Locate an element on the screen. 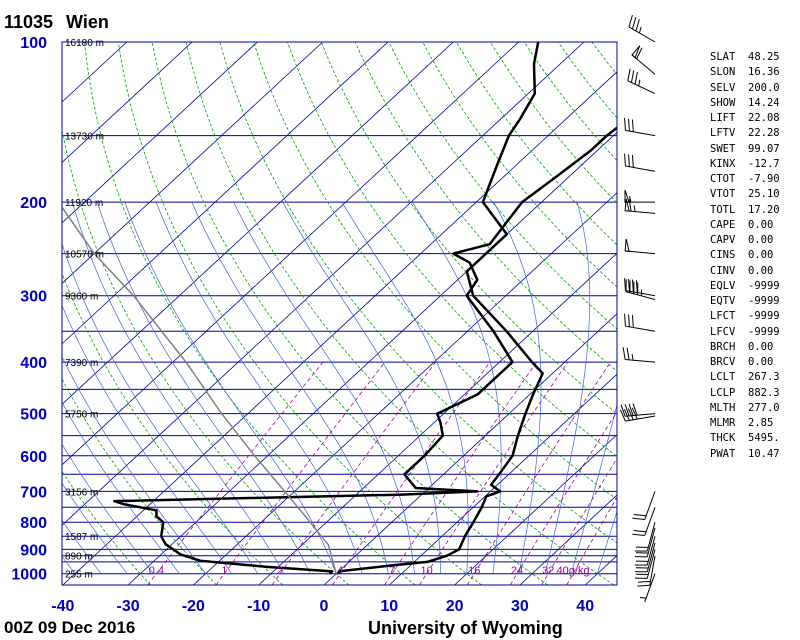 This screenshot has height=640, width=800. index-row: SLON 16.36 is located at coordinates (745, 72).